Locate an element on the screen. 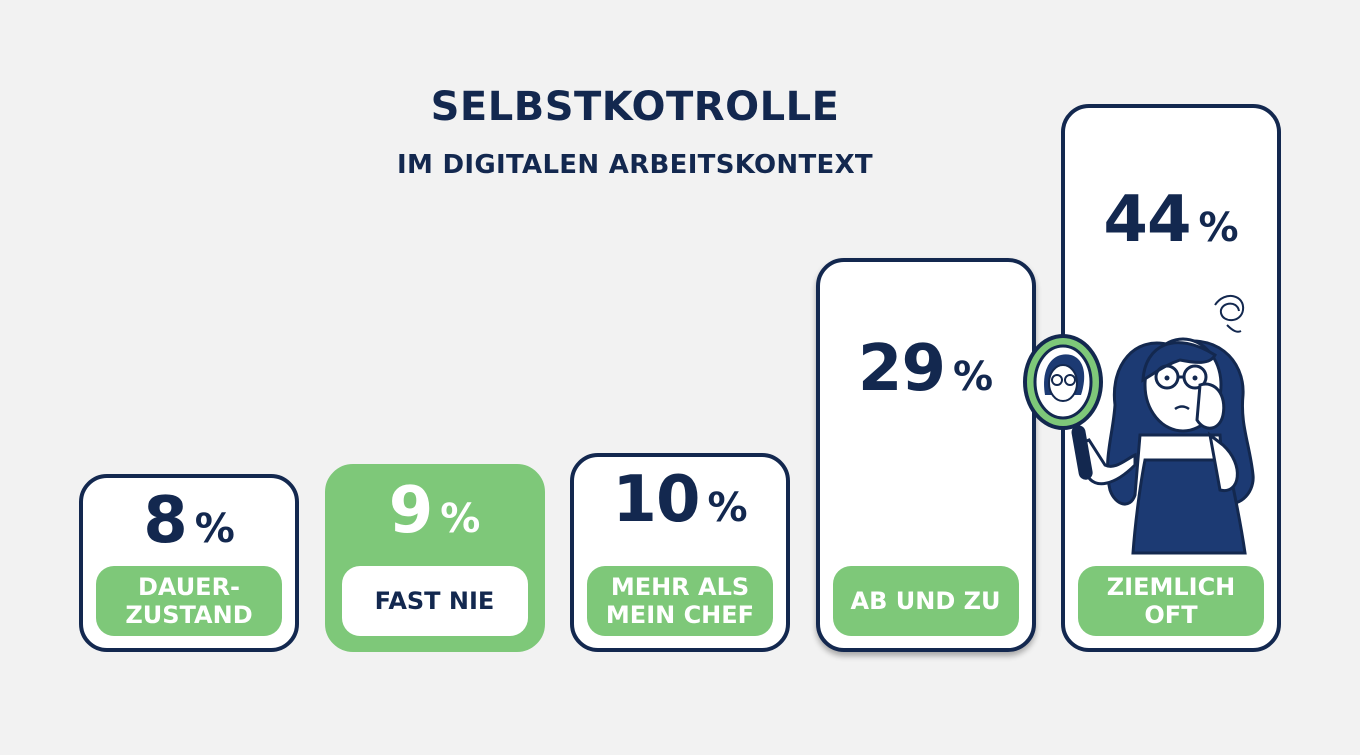 Image resolution: width=1360 pixels, height=755 pixels. bar: 29% AB UND ZU is located at coordinates (925, 455).